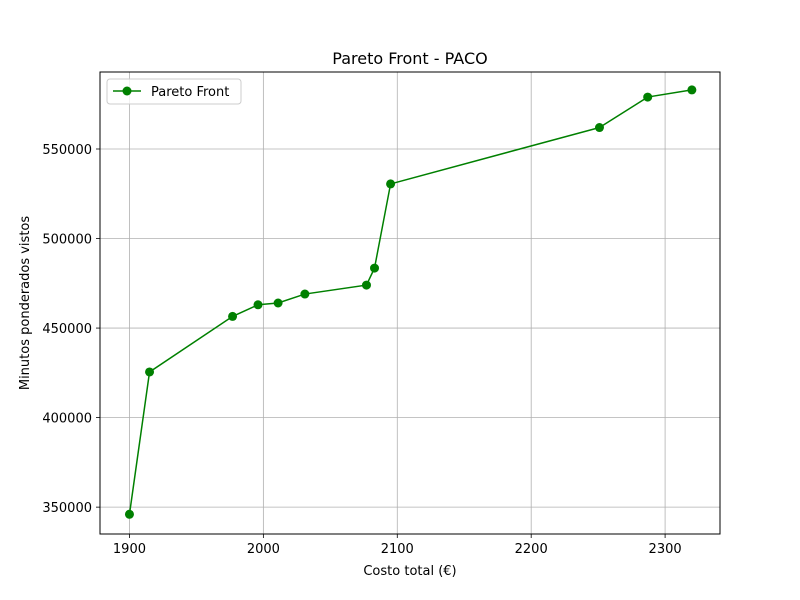  Describe the element at coordinates (397, 549) in the screenshot. I see `x-tick-label: 2100` at that location.